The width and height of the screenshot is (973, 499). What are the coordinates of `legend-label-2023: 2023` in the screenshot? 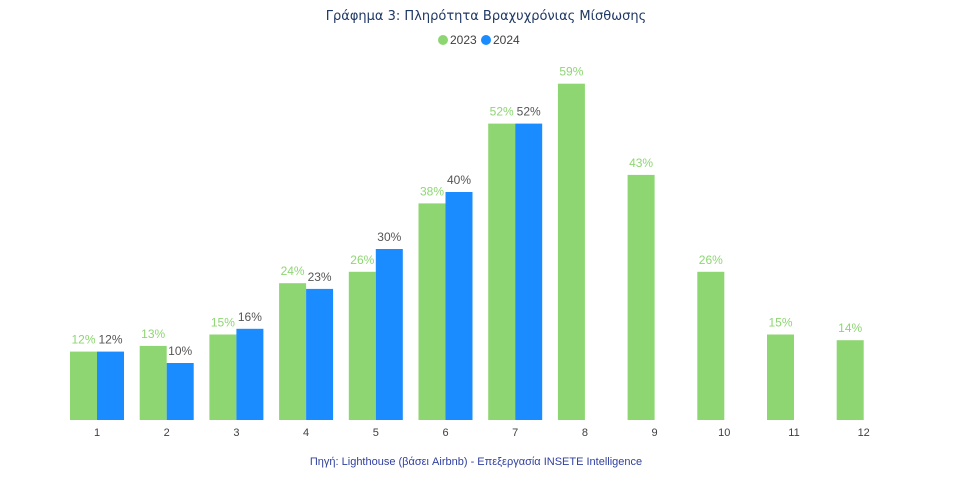 It's located at (463, 40).